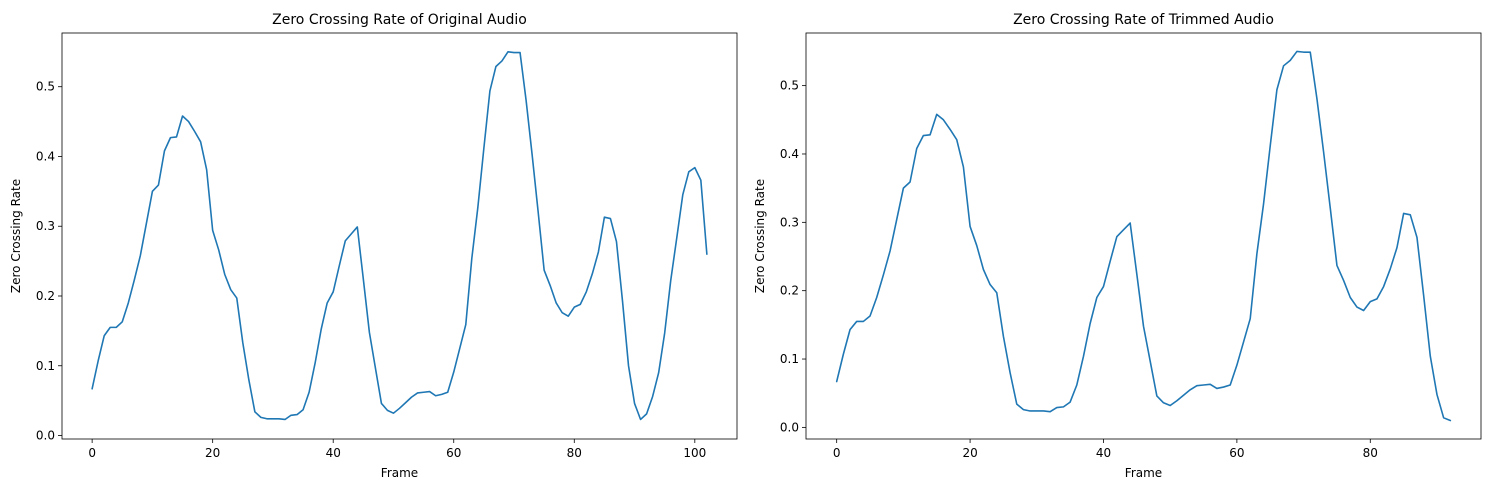 The height and width of the screenshot is (490, 1489). I want to click on chart-title: Zero Crossing Rate of Trimmed Audio, so click(1143, 20).